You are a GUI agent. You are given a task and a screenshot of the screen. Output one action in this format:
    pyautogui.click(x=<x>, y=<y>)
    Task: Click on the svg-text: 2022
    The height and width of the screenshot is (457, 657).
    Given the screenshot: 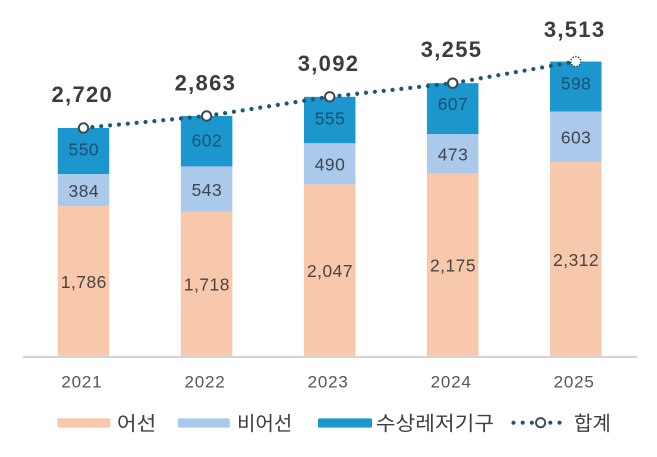 What is the action you would take?
    pyautogui.click(x=204, y=381)
    